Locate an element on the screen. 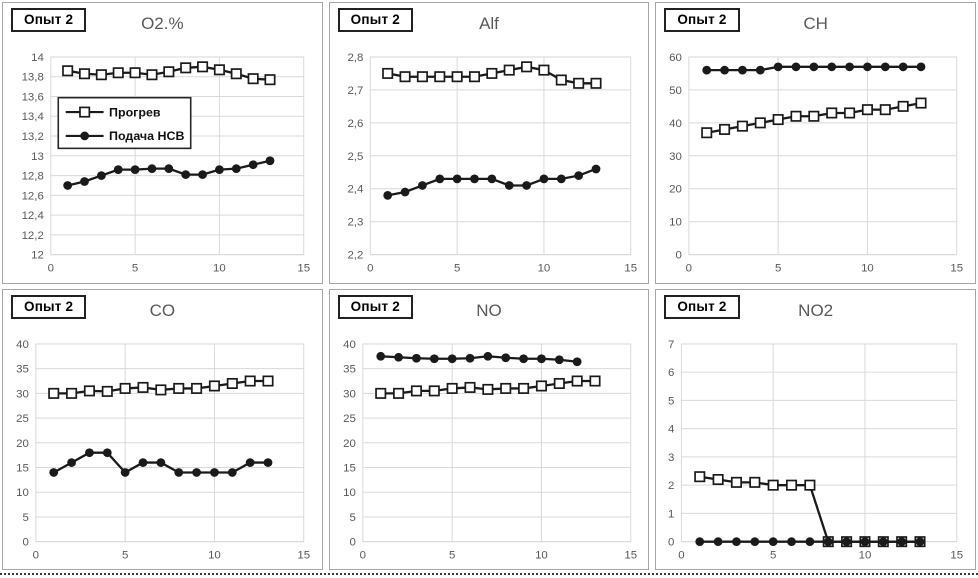 The width and height of the screenshot is (978, 578). y-tick-label: 1 is located at coordinates (671, 514).